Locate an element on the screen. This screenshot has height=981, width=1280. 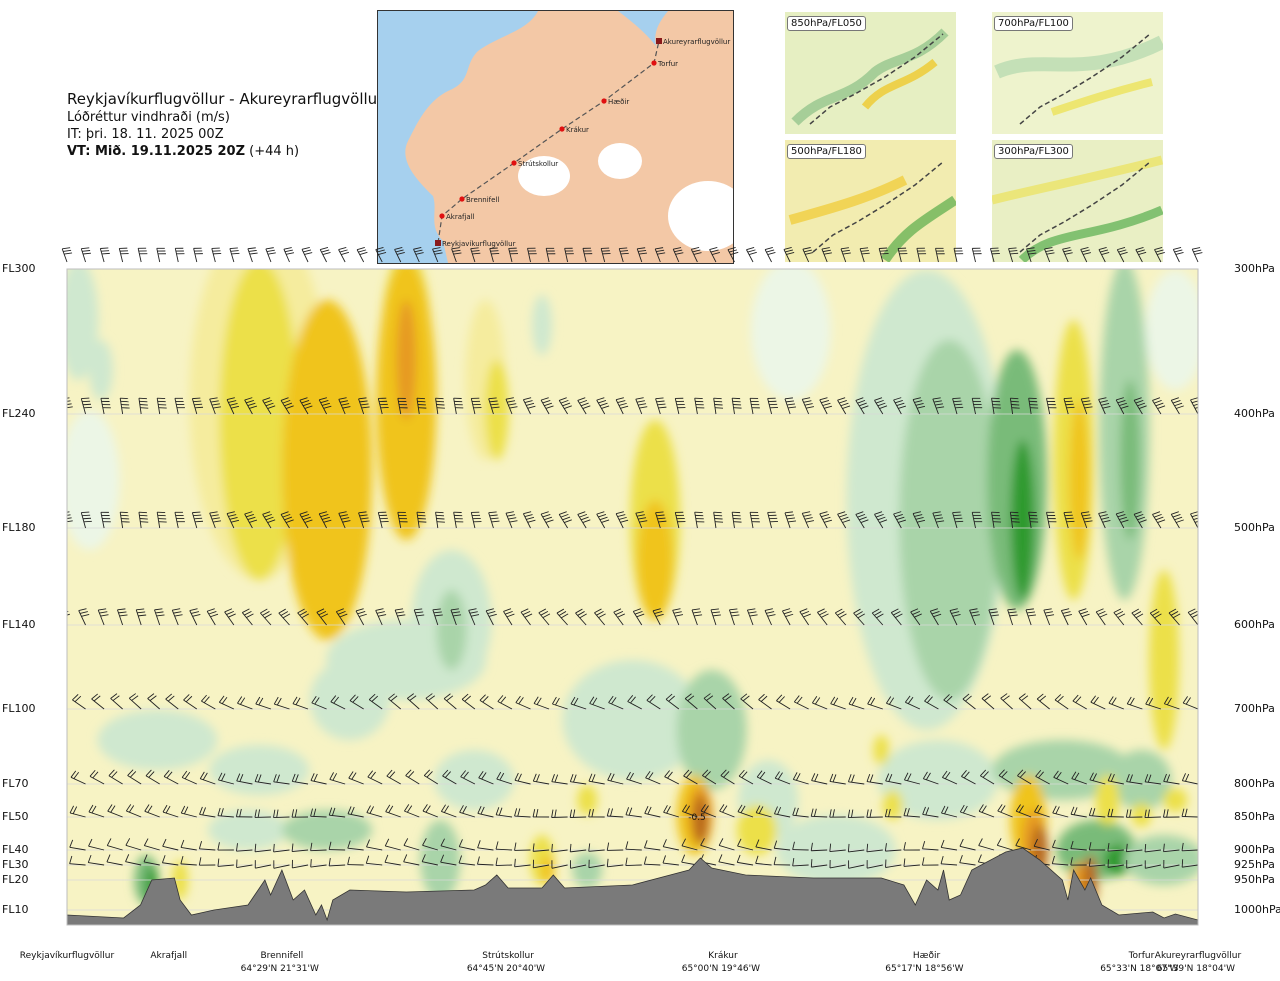
y-tick-right: 950hPa is located at coordinates (1254, 879).